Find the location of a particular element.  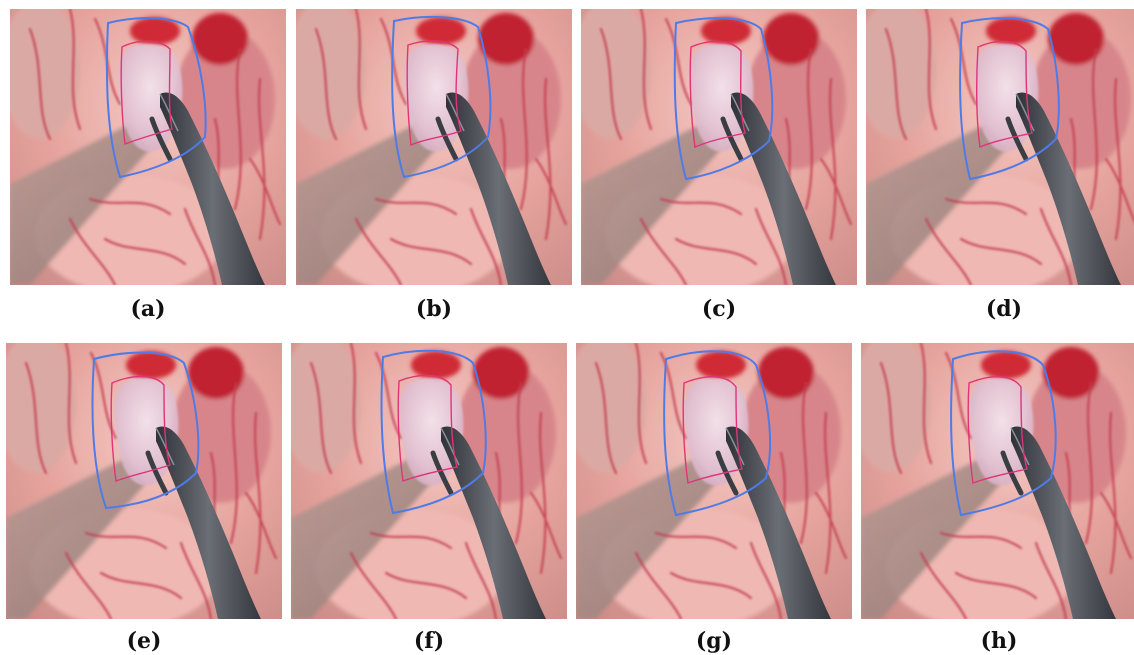

caption-a: (a) is located at coordinates (148, 309).